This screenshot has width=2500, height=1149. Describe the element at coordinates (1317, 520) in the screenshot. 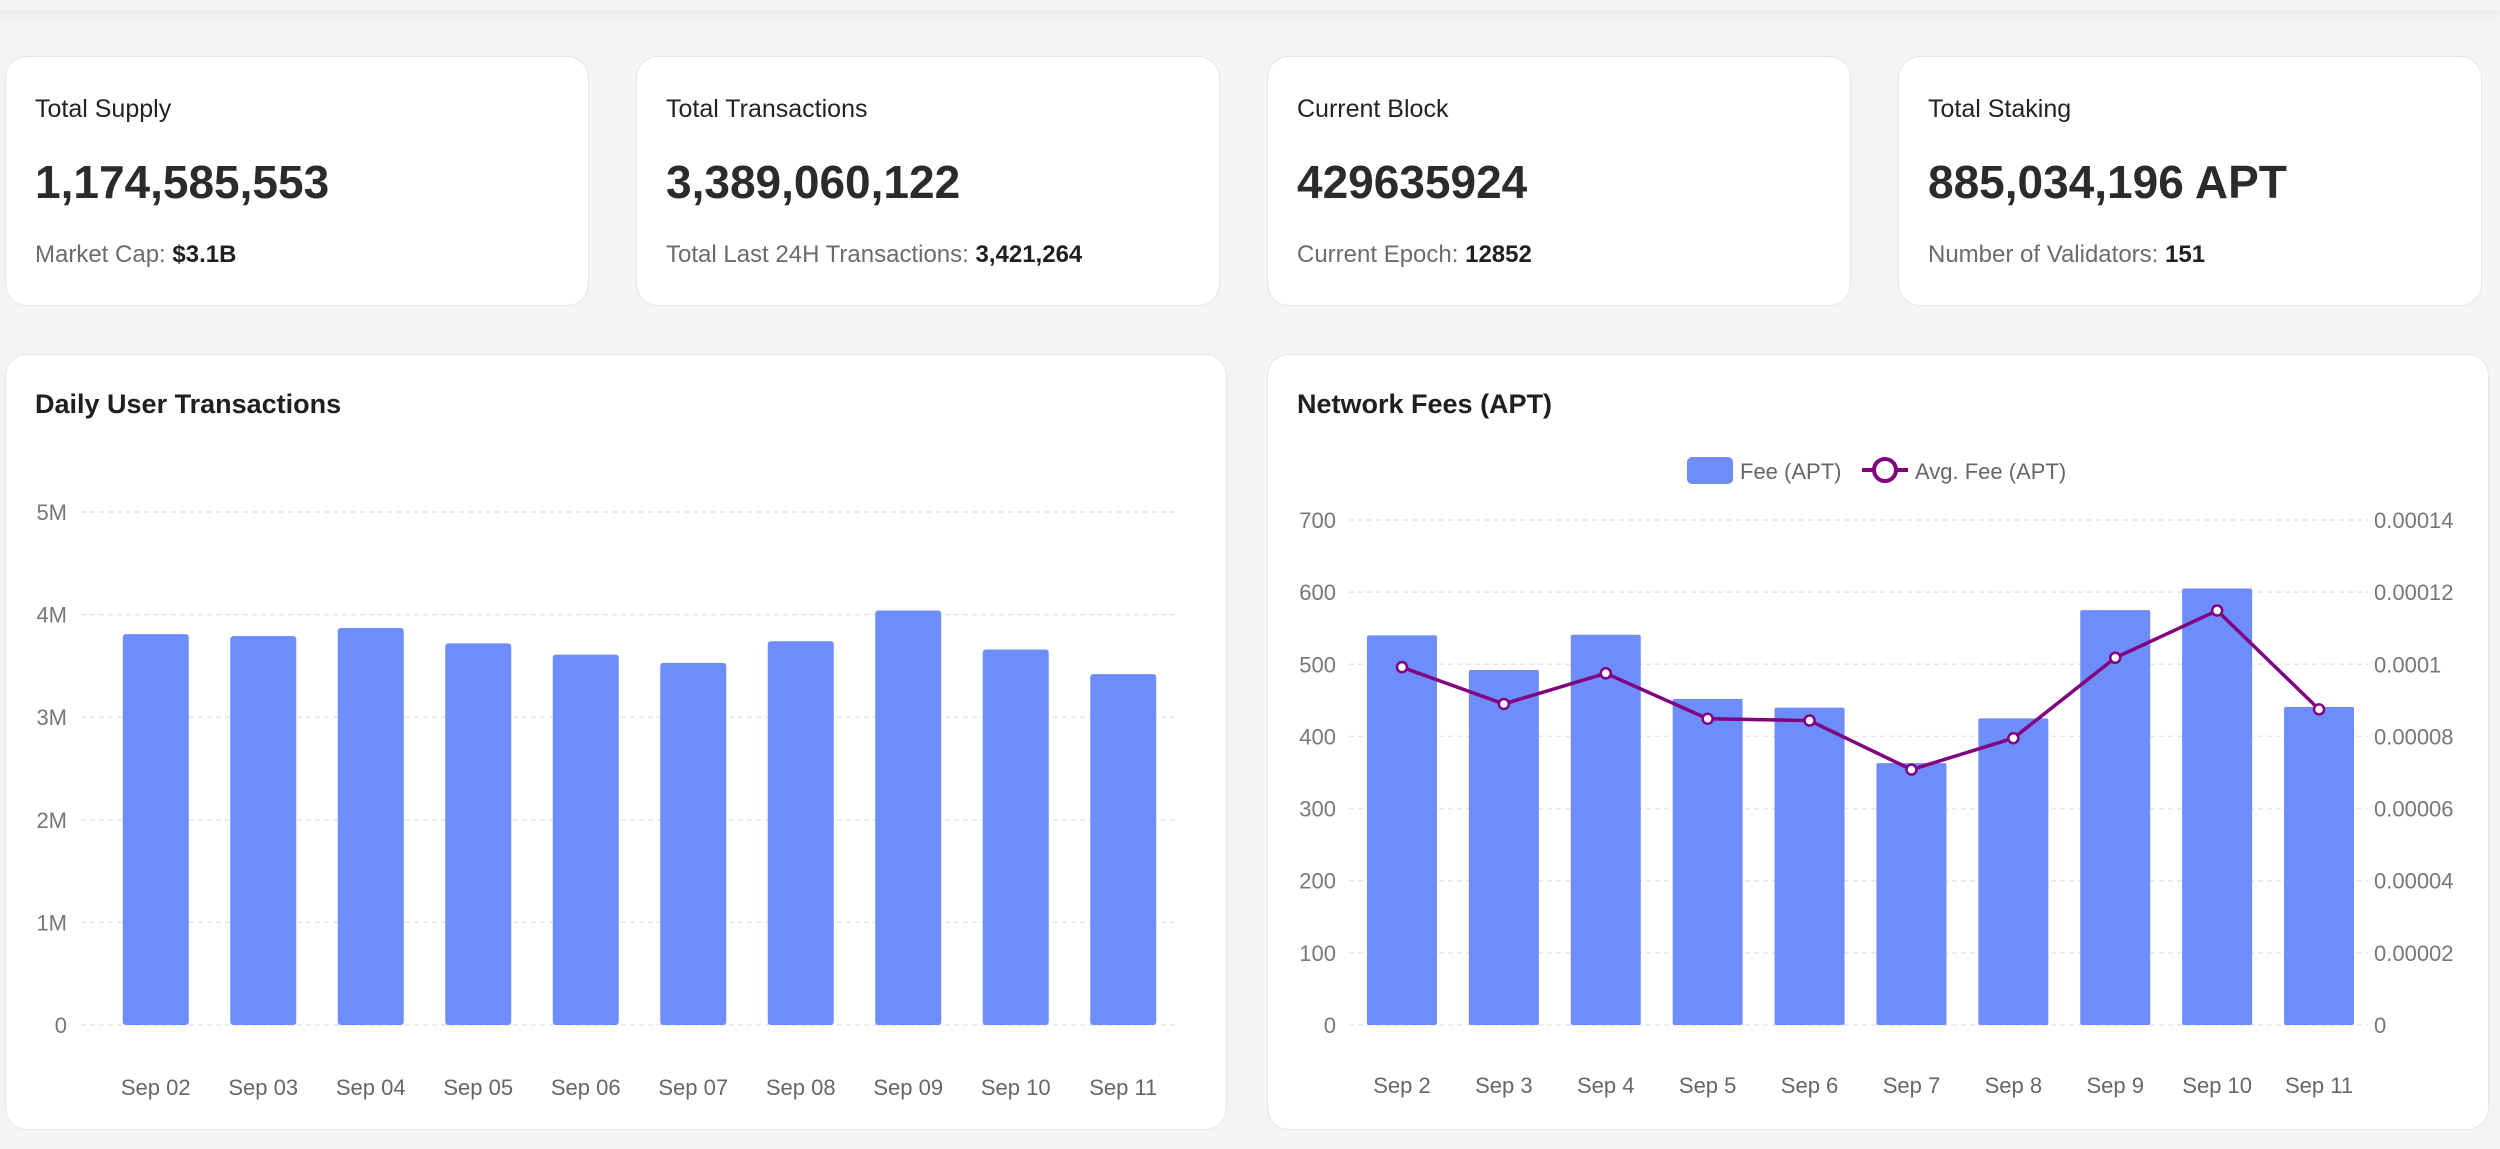

I see `y-left-tick-label: 700` at that location.